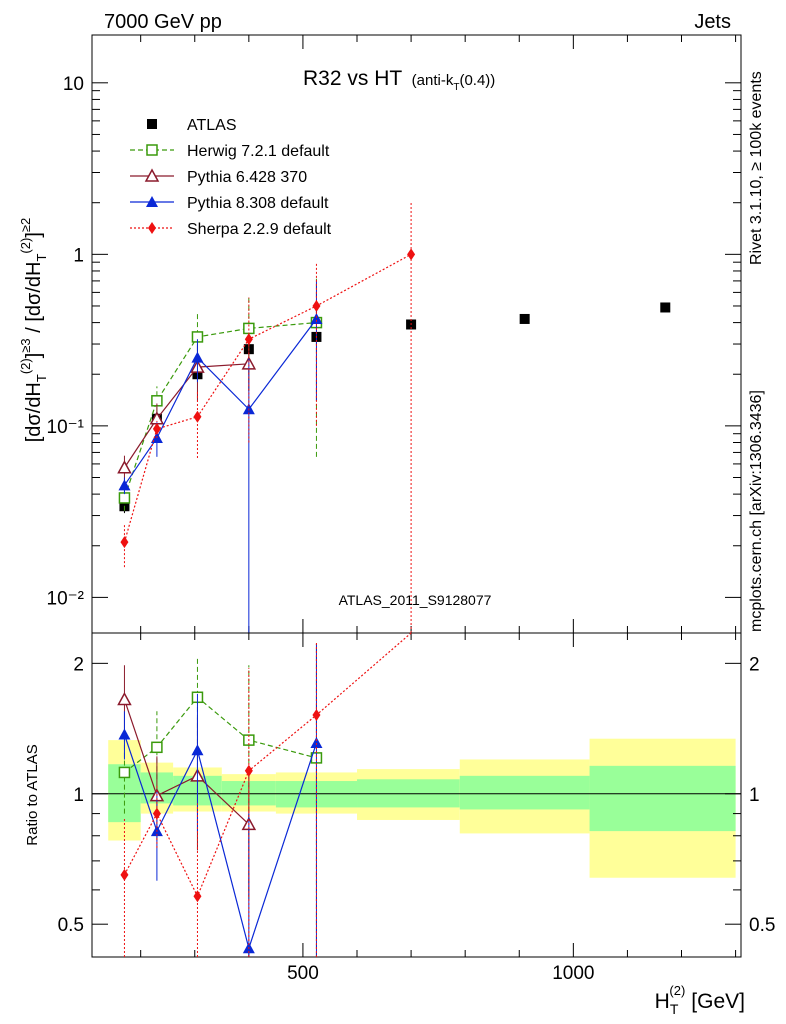 The image size is (786, 1024). I want to click on ratio-line-sherpa-2-2-9-default, so click(267, 765).